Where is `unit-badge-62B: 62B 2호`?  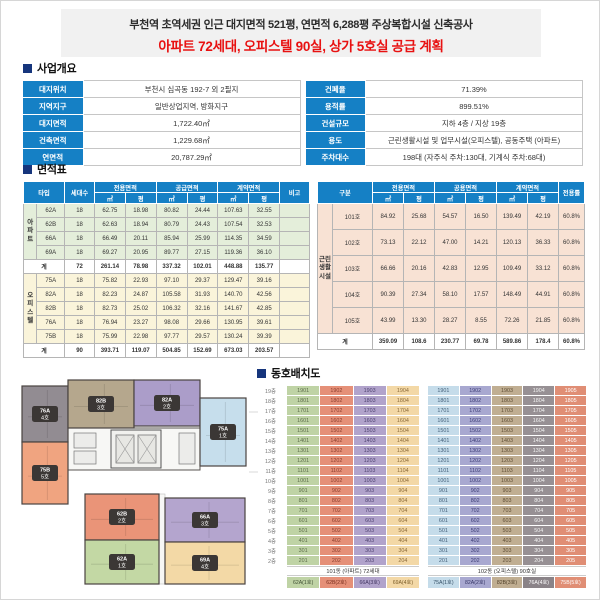 unit-badge-62B: 62B 2호 is located at coordinates (122, 517).